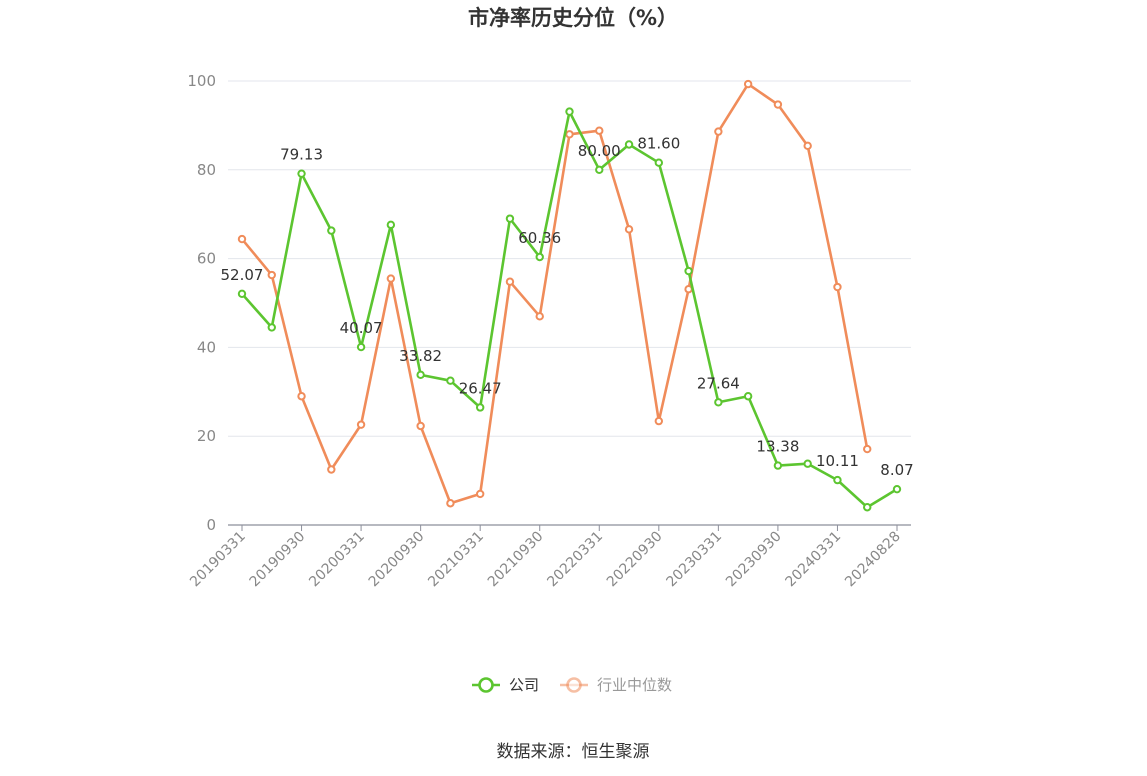 Image resolution: width=1147 pixels, height=776 pixels. I want to click on data-label: 52.07, so click(242, 275).